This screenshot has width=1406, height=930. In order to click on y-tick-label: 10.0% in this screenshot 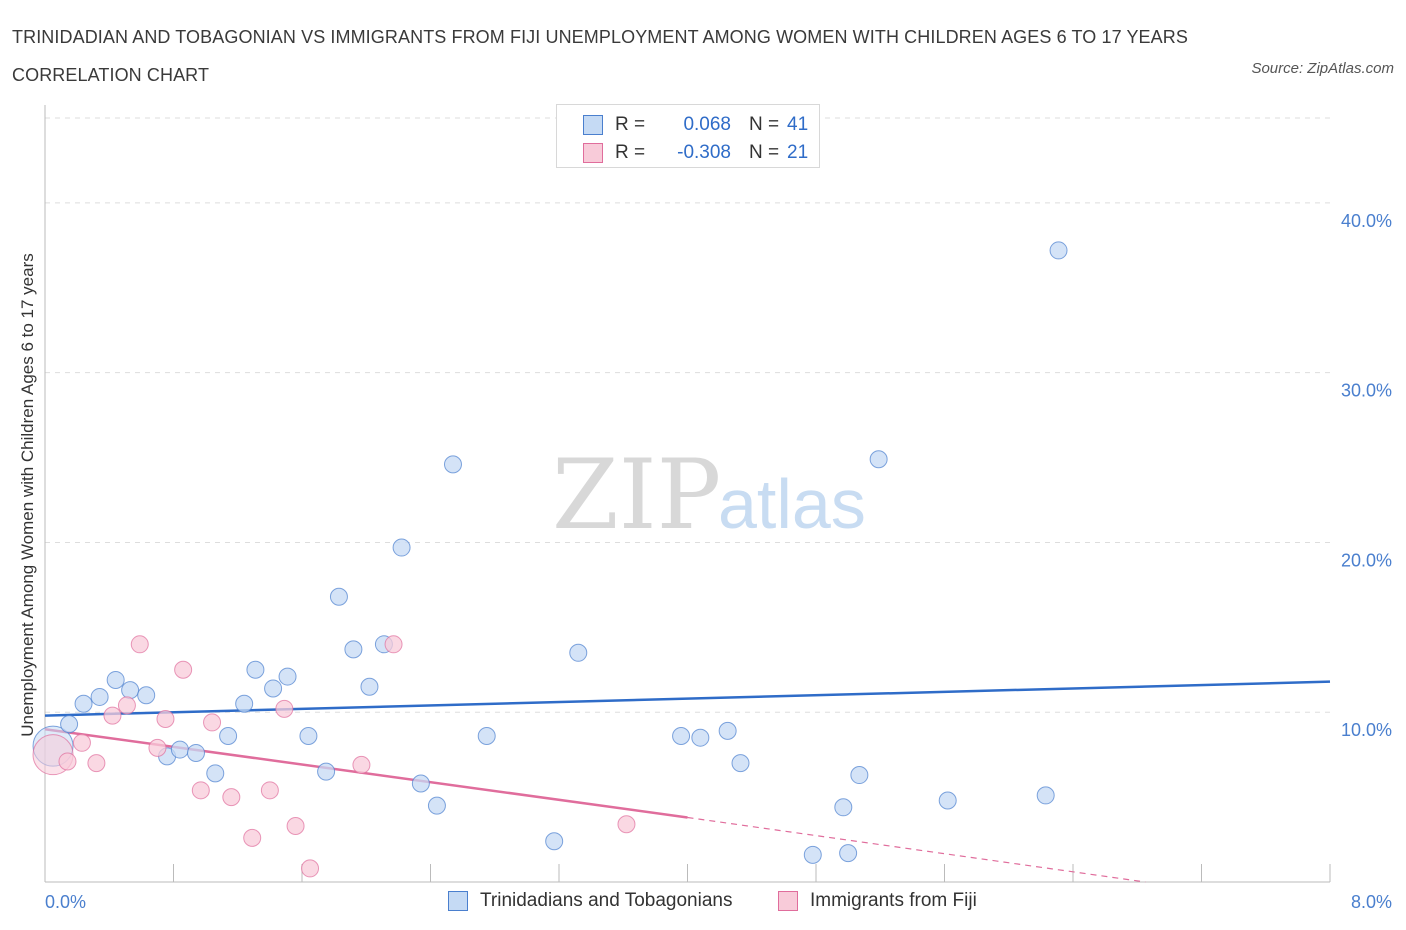, I will do `click(1366, 730)`.